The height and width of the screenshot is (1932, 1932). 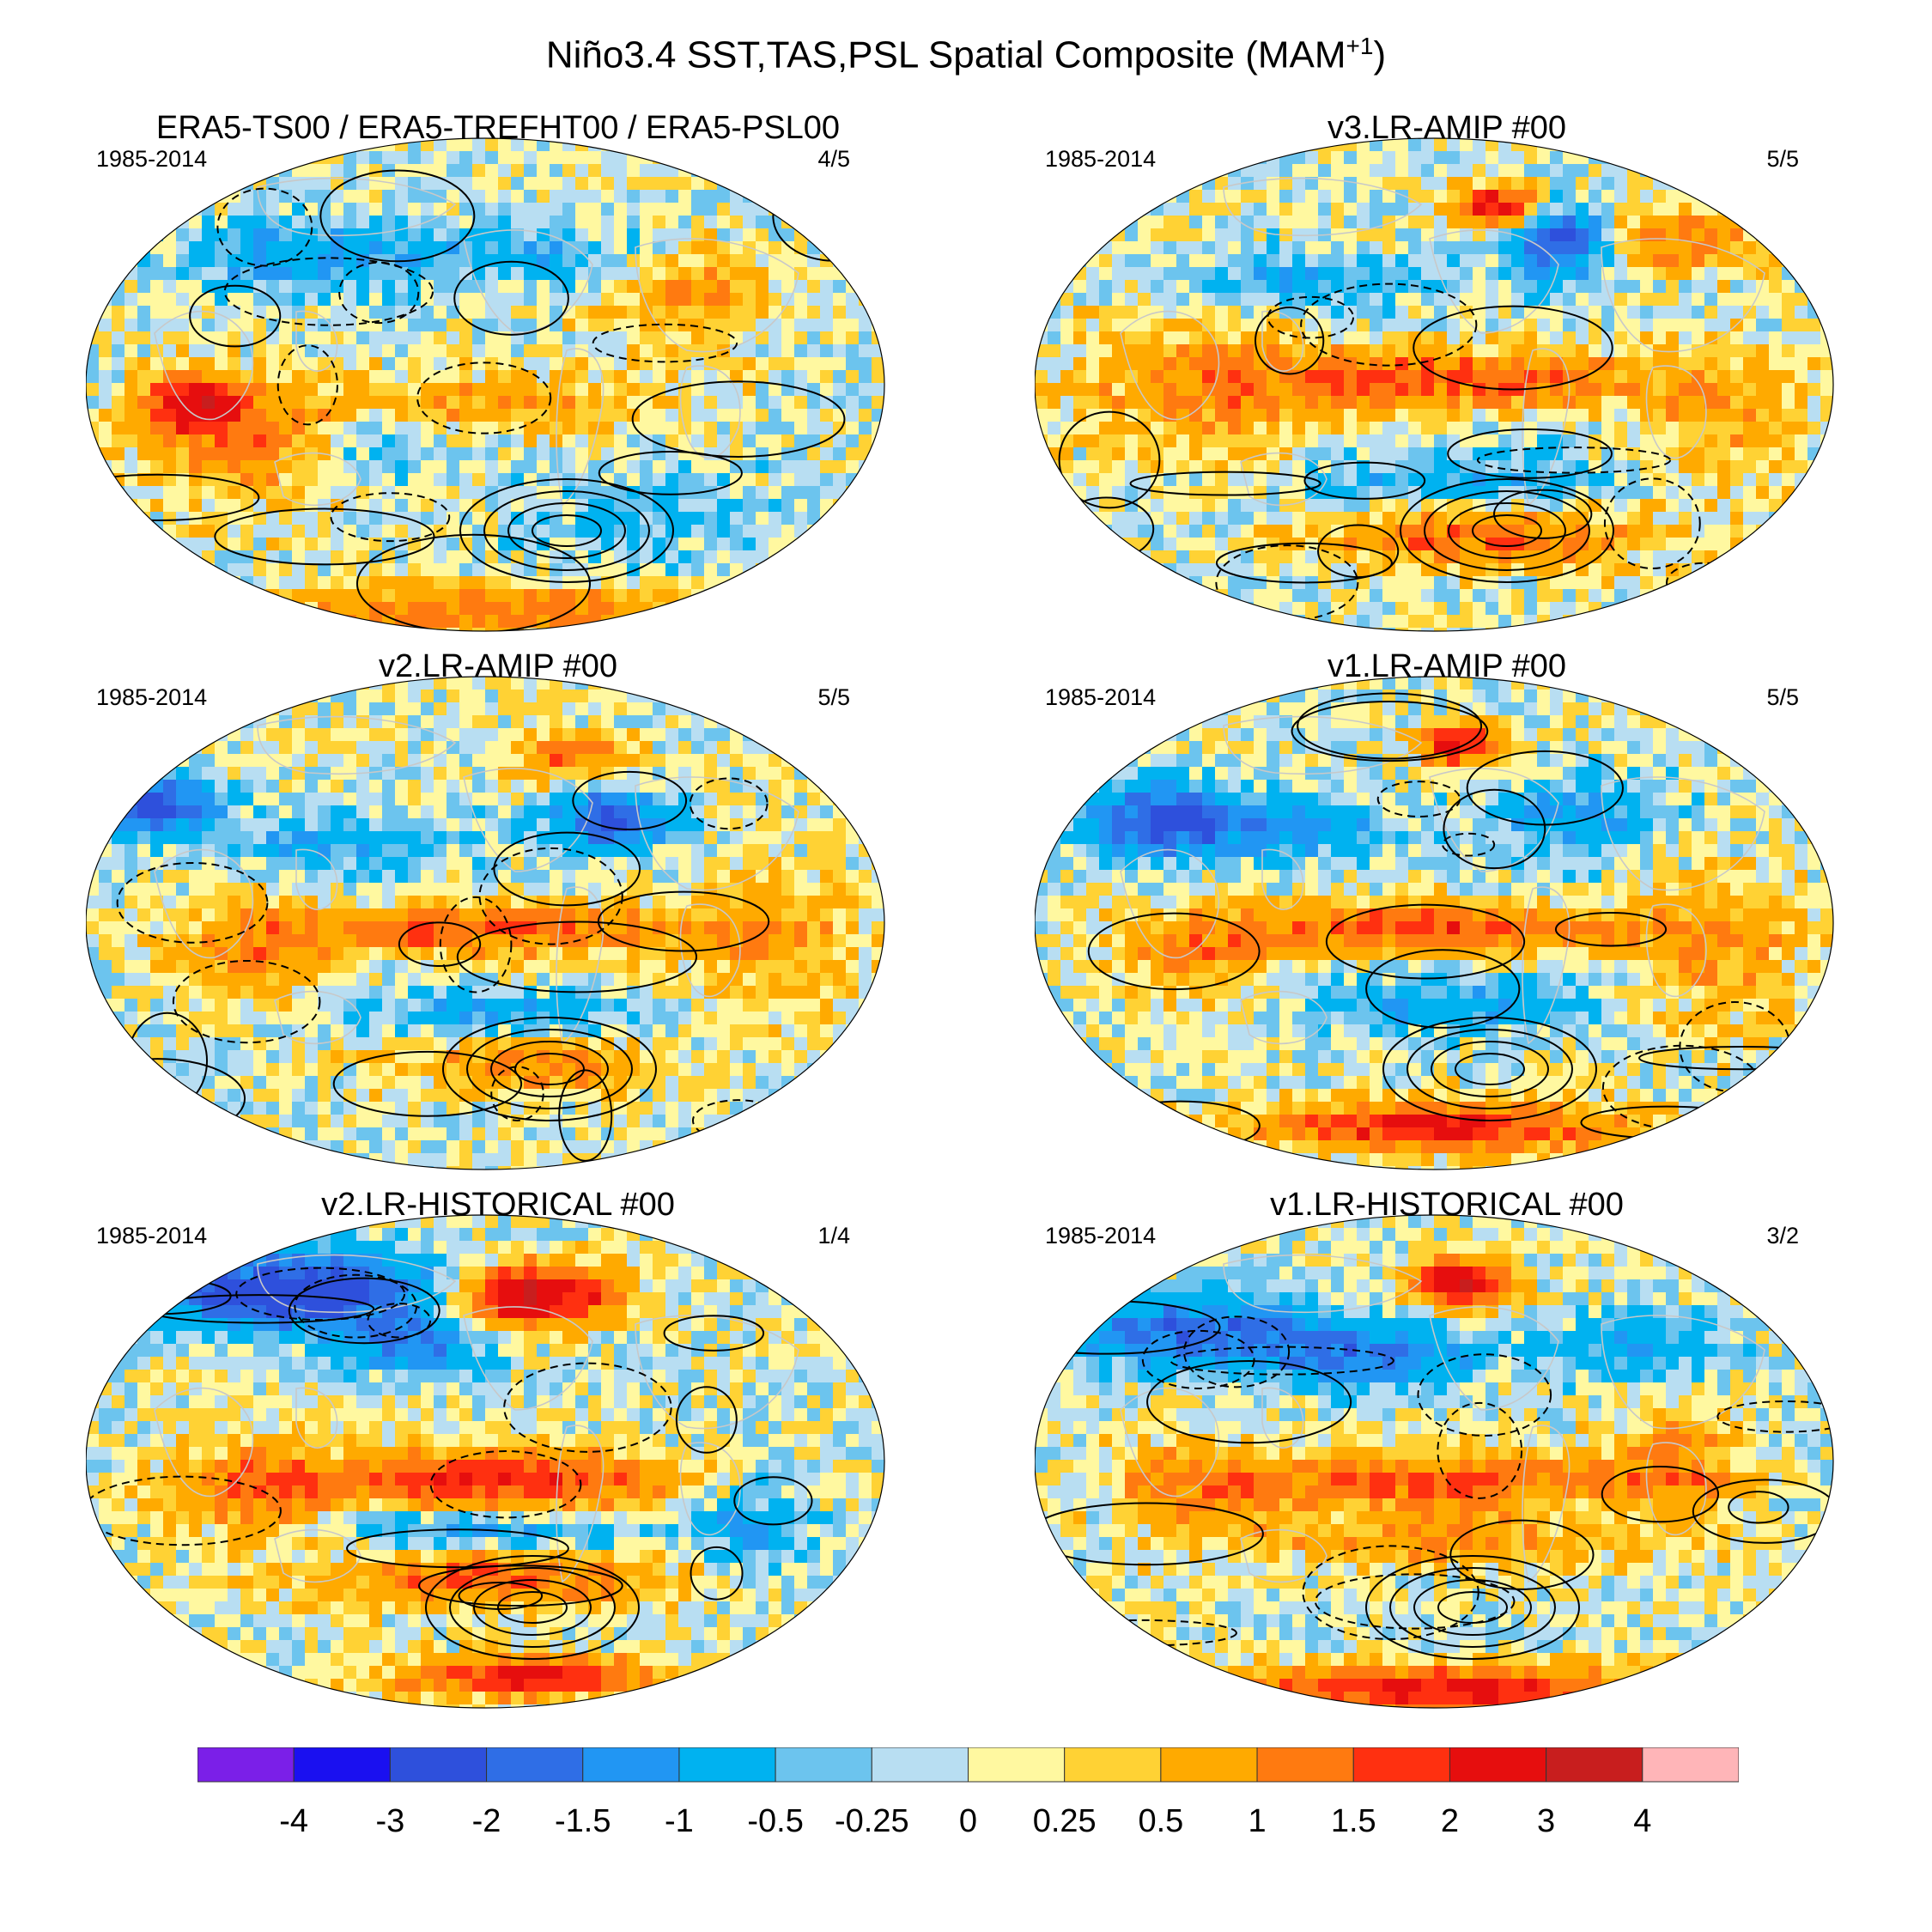 I want to click on psl-contour, so click(x=379, y=293).